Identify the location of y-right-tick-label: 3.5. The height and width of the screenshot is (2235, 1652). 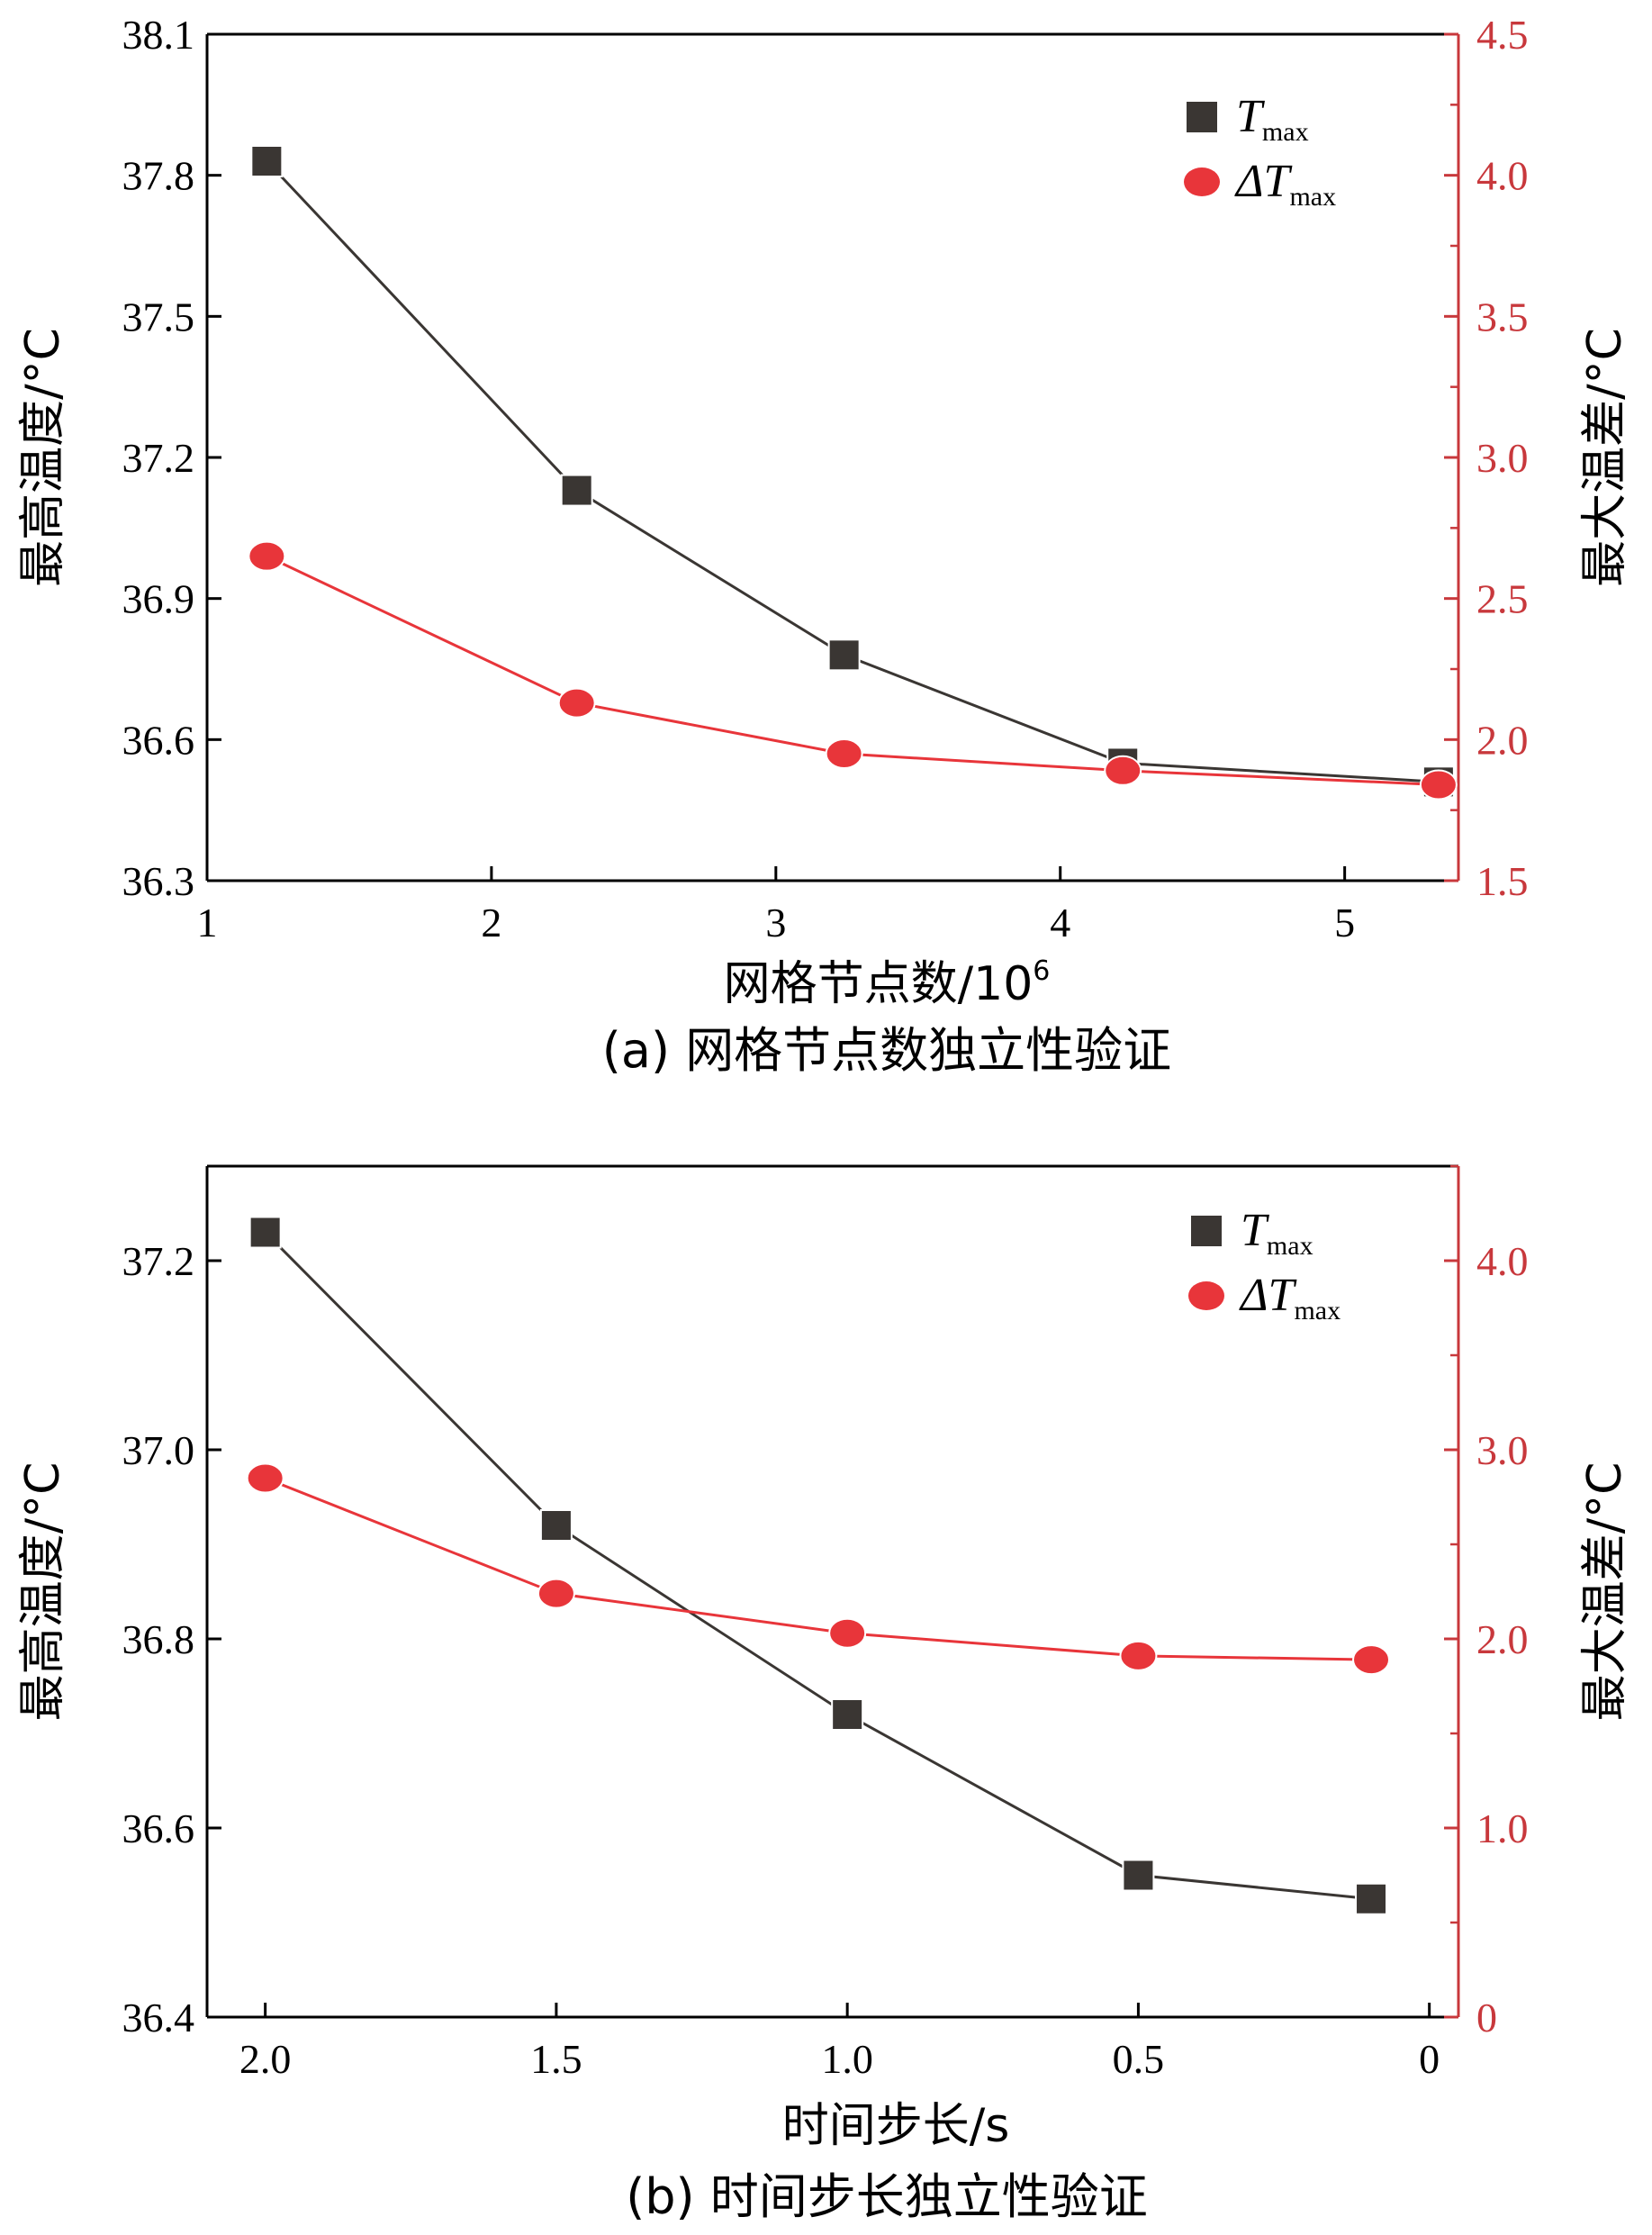
(1502, 316).